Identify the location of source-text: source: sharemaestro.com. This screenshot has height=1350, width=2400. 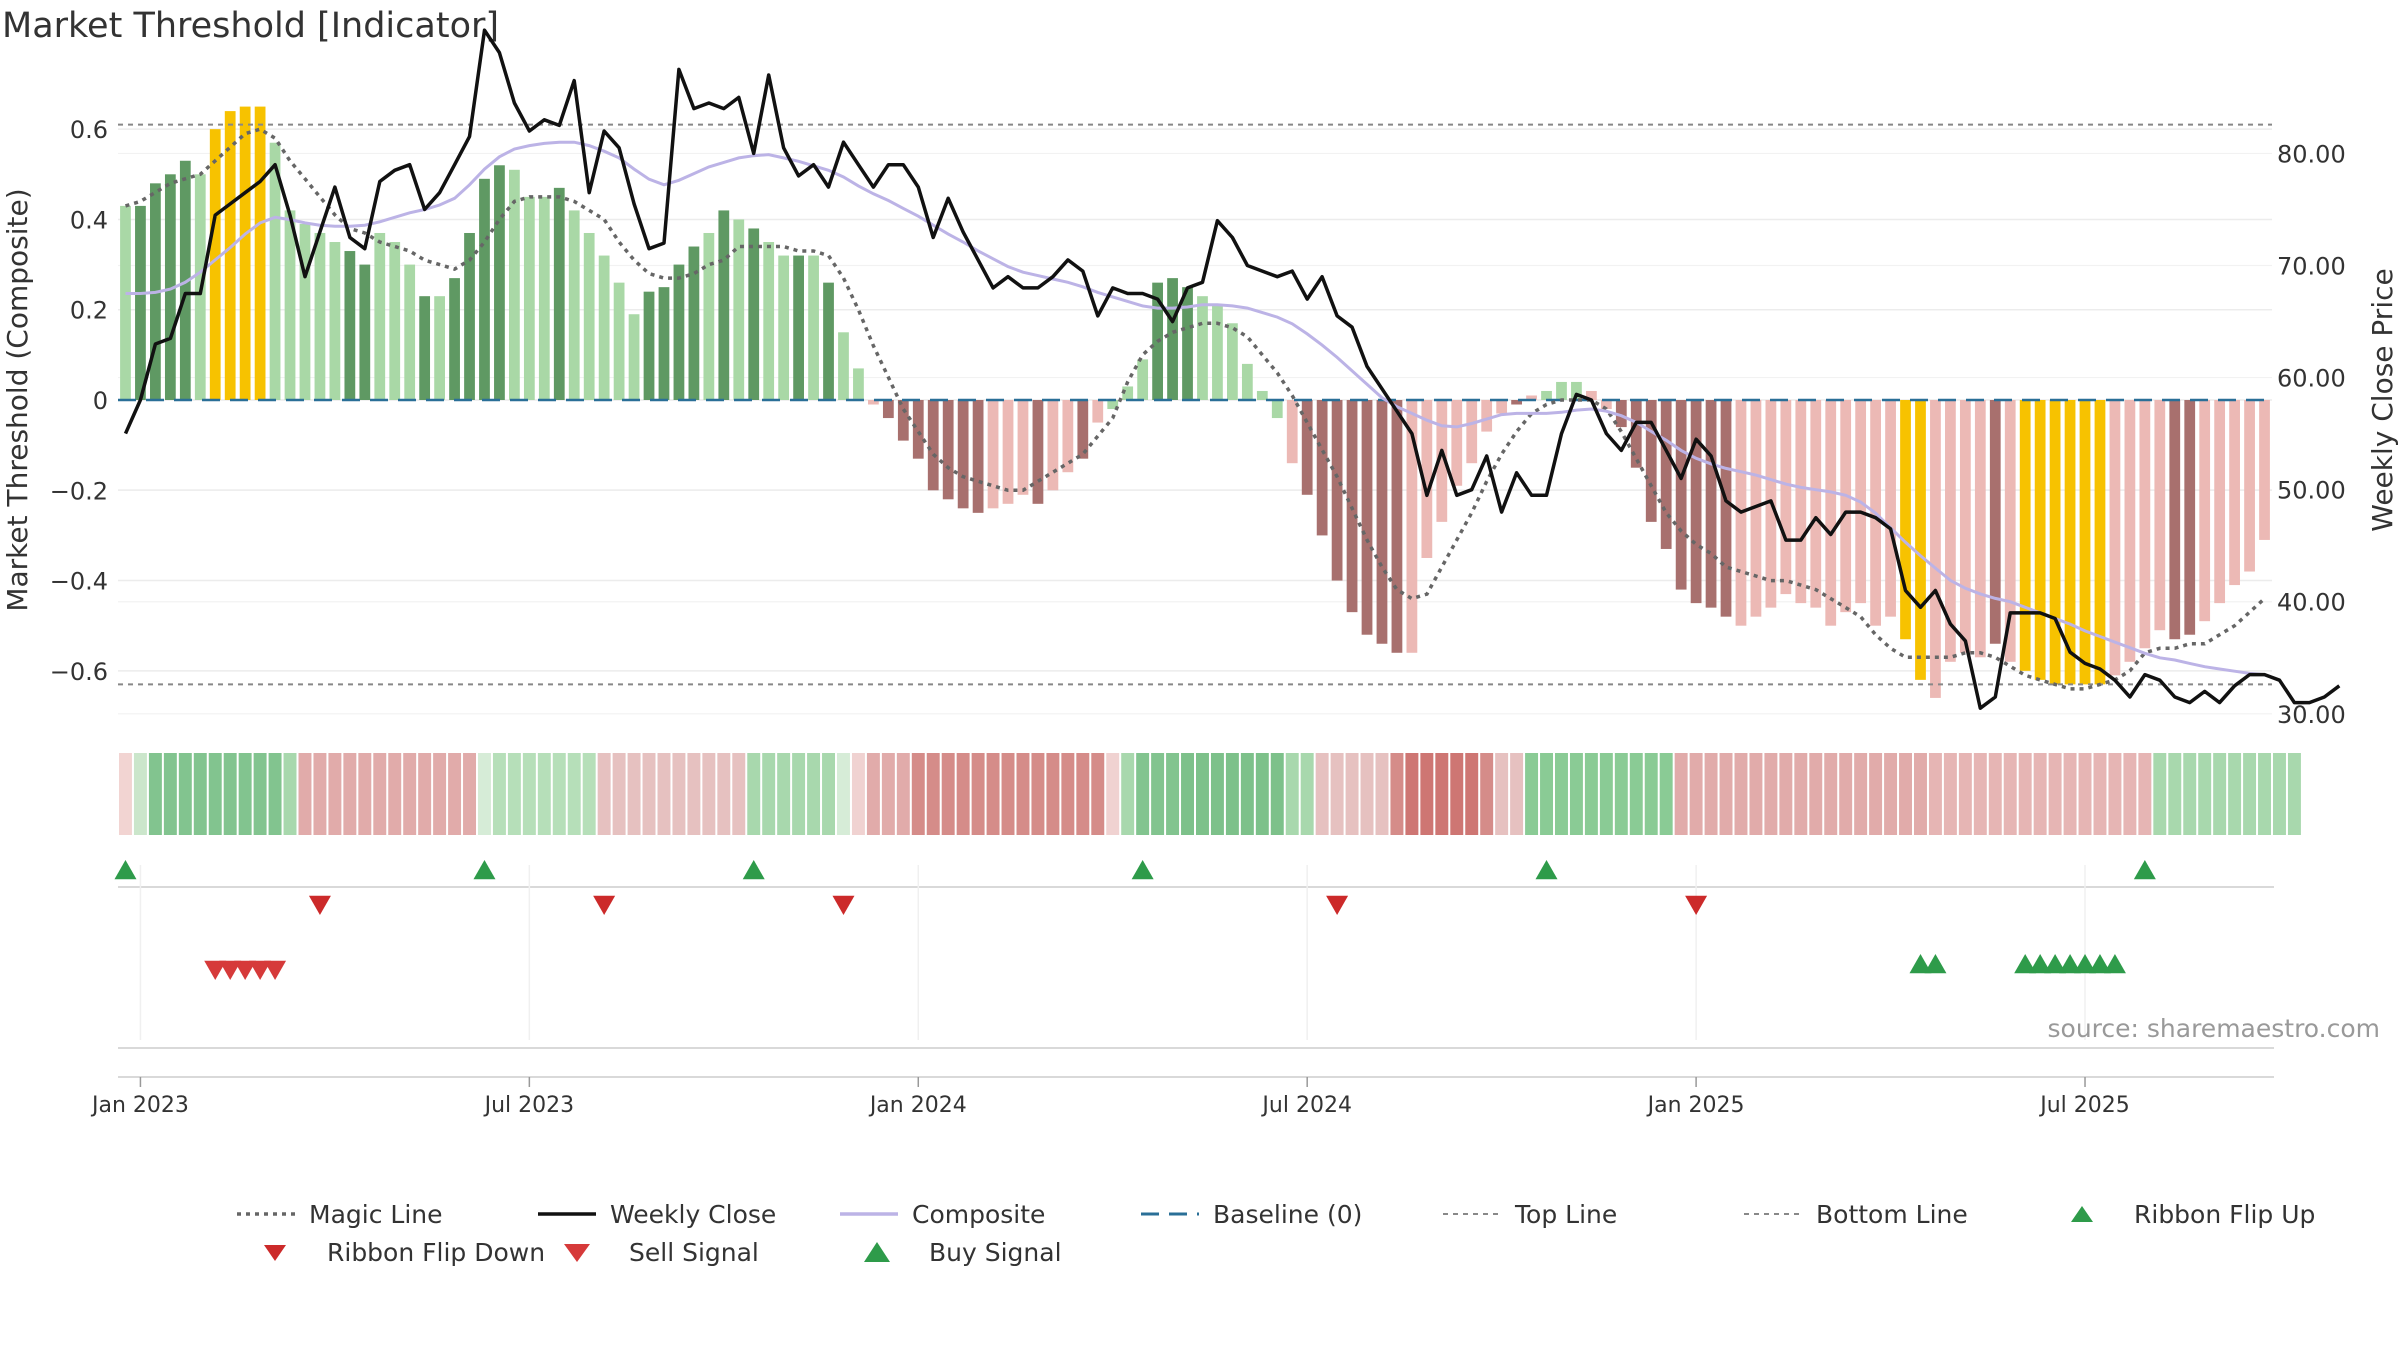
(2214, 1028).